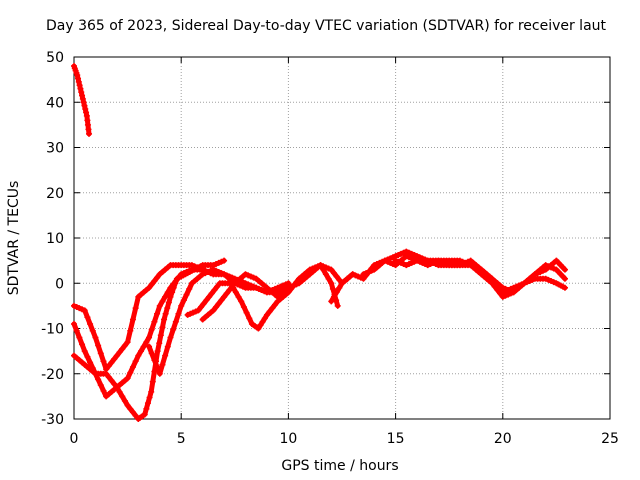 This screenshot has width=640, height=480. What do you see at coordinates (74, 439) in the screenshot?
I see `x-tick-label: 0` at bounding box center [74, 439].